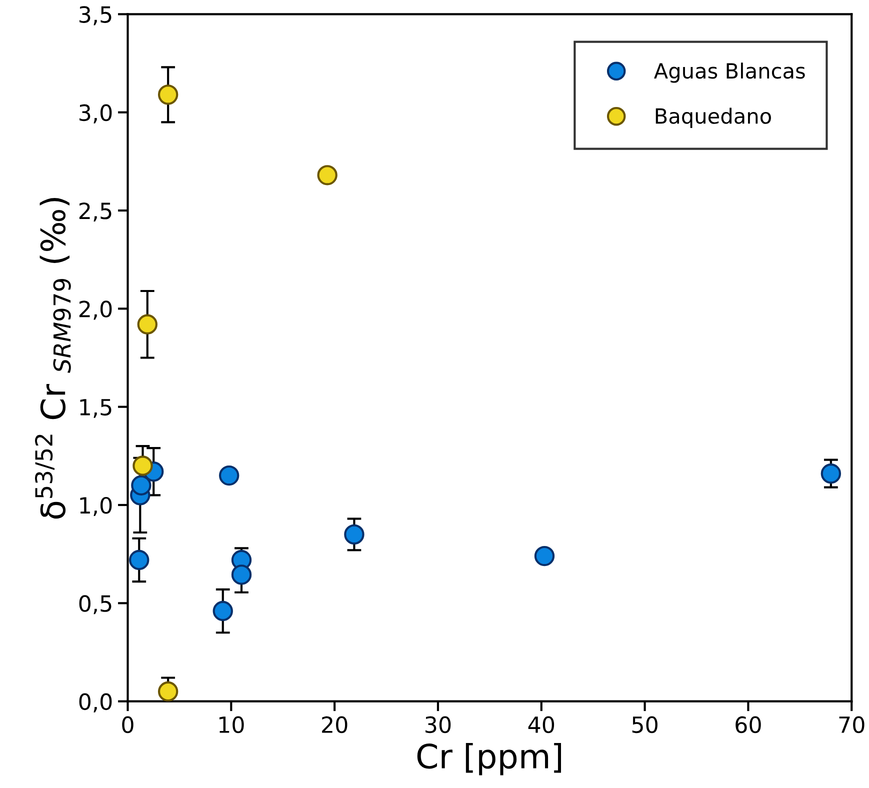 Image resolution: width=869 pixels, height=788 pixels. I want to click on x-tick-label: 0, so click(128, 725).